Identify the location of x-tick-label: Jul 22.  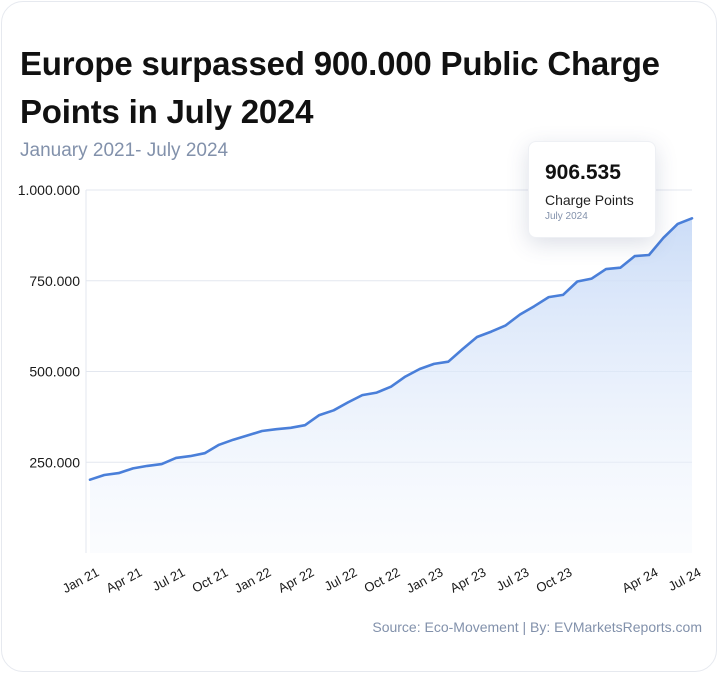
(341, 579).